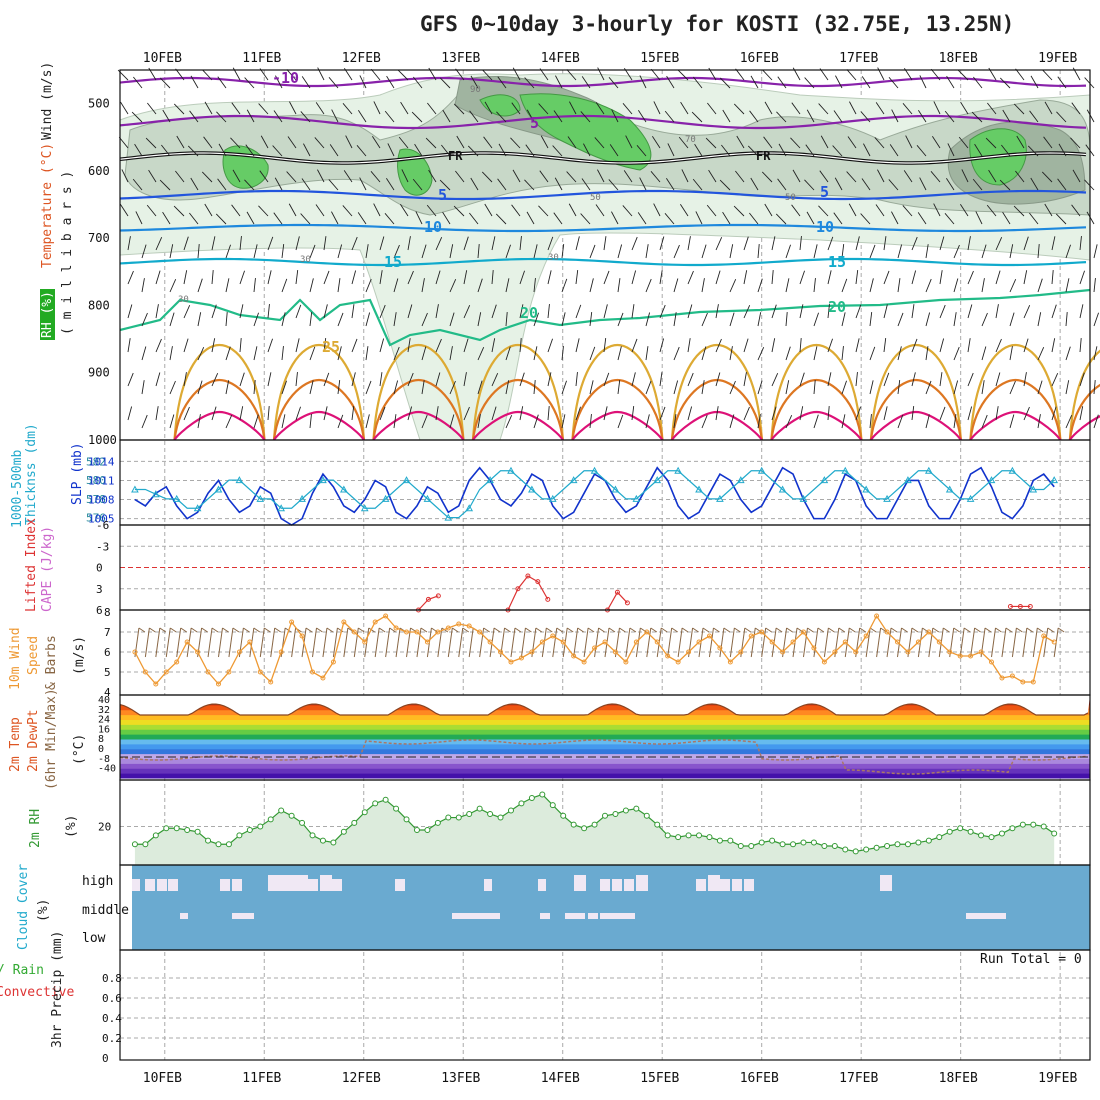 This screenshot has height=1100, width=1100. Describe the element at coordinates (858, 58) in the screenshot. I see `date-label-top: 17FEB` at that location.